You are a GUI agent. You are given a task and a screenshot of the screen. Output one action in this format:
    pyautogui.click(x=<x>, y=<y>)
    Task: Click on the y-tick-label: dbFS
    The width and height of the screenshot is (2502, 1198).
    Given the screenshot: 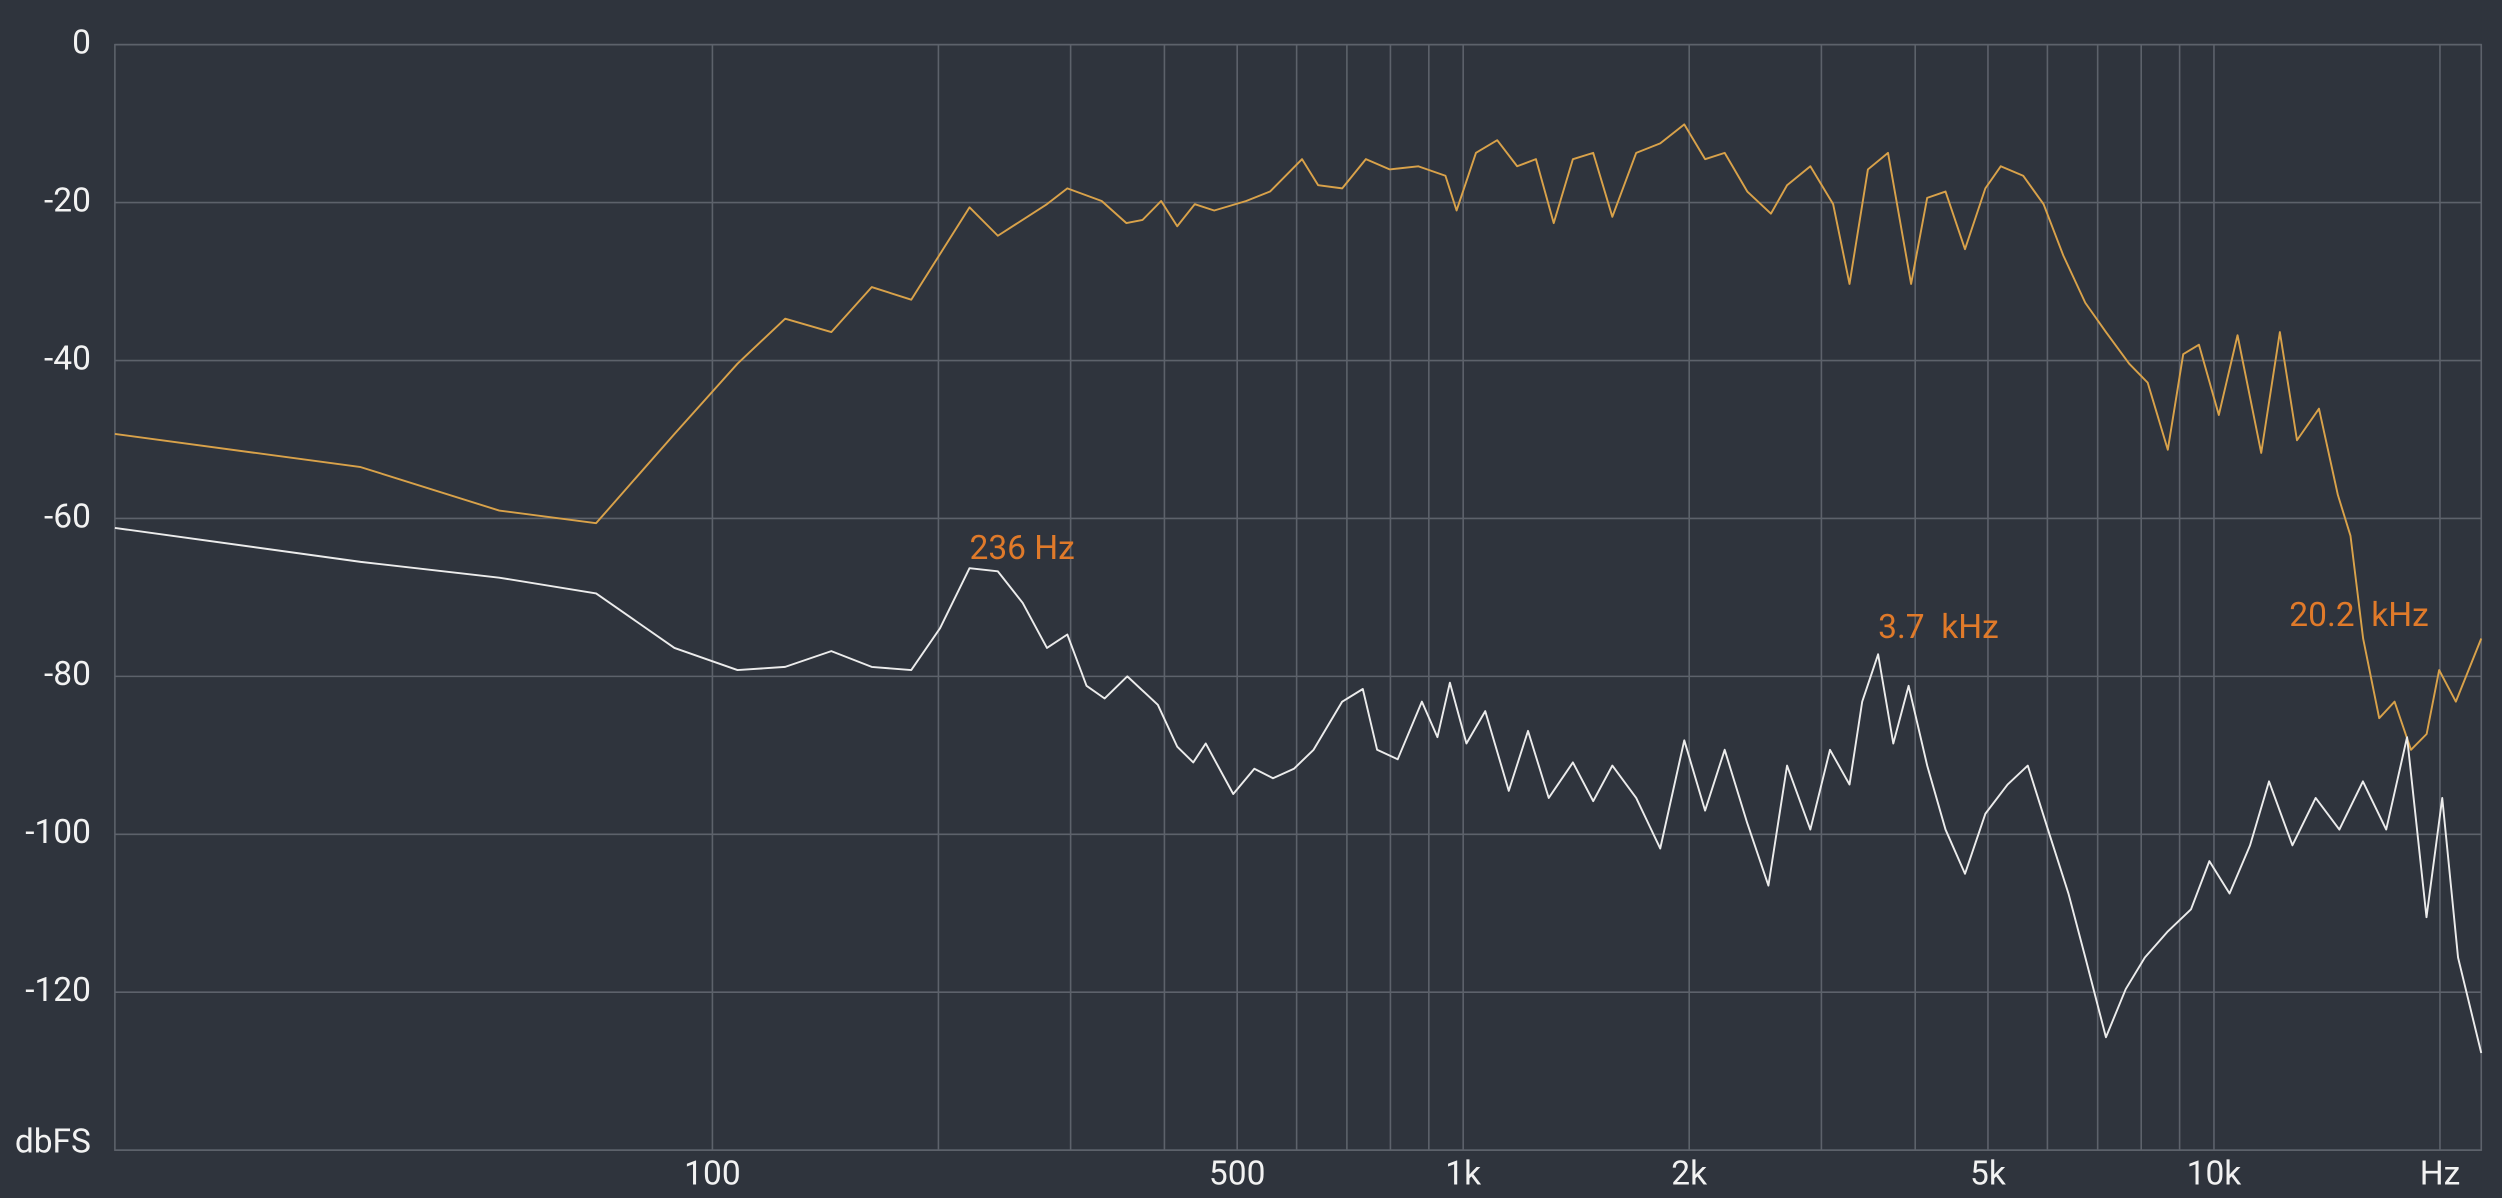 What is the action you would take?
    pyautogui.click(x=53, y=1142)
    